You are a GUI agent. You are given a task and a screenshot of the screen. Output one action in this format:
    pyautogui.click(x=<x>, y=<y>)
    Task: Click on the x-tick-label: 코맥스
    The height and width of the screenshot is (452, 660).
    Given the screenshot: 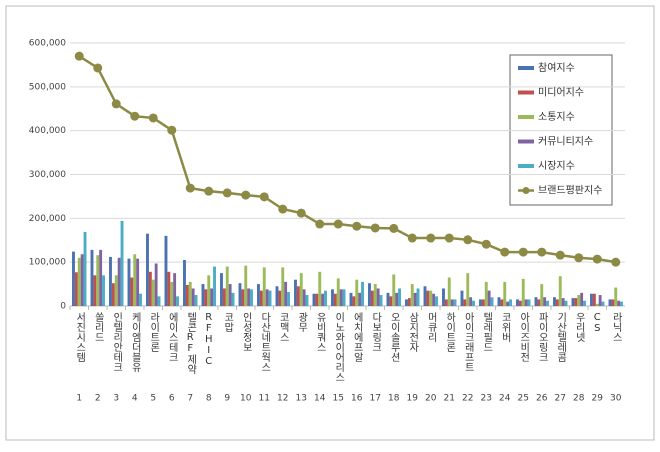 What is the action you would take?
    pyautogui.click(x=283, y=327)
    